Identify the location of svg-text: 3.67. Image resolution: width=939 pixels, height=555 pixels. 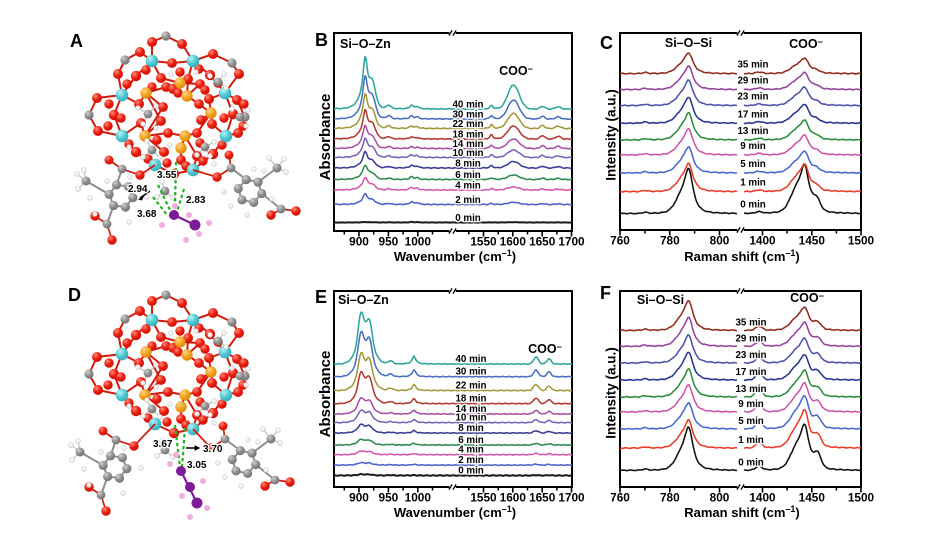
(163, 444).